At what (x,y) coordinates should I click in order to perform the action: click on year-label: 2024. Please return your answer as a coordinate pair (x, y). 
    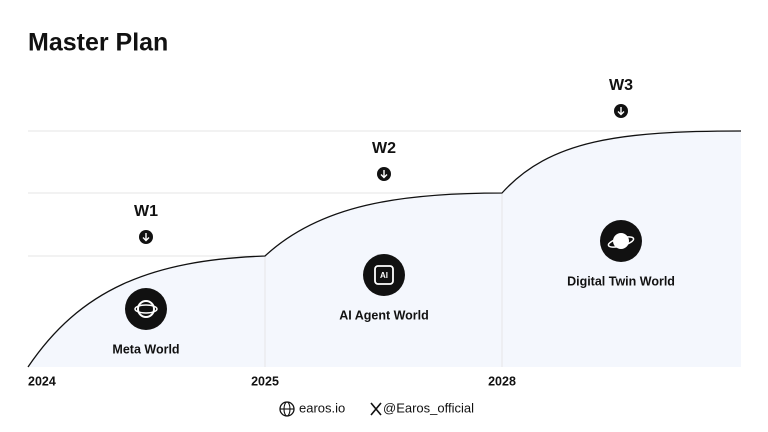
    Looking at the image, I should click on (42, 381).